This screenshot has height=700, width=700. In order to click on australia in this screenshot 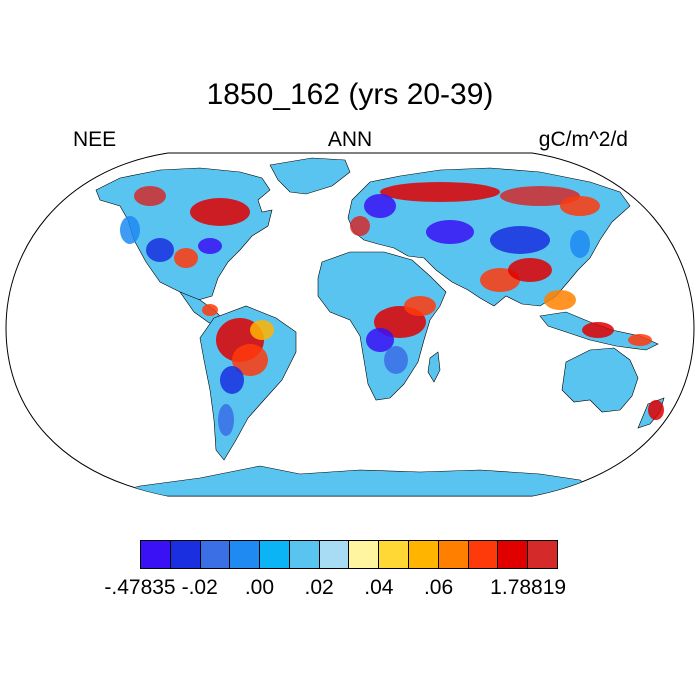, I will do `click(600, 380)`.